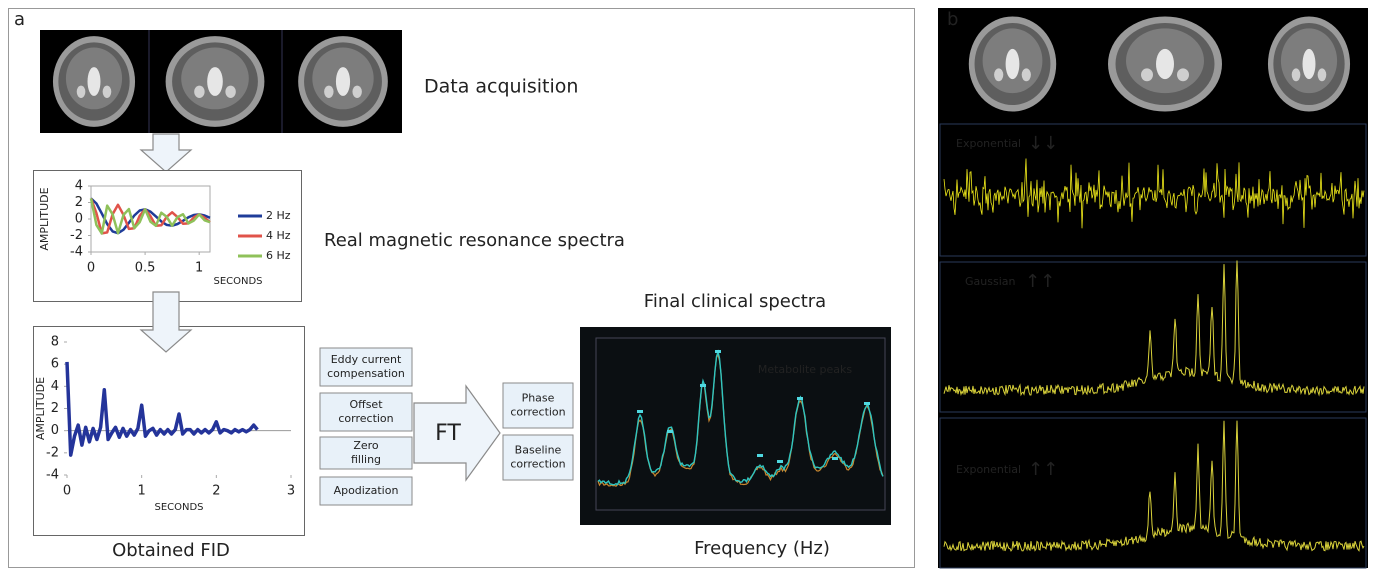 The height and width of the screenshot is (573, 1375). Describe the element at coordinates (501, 87) in the screenshot. I see `caption: Data acquisition` at that location.